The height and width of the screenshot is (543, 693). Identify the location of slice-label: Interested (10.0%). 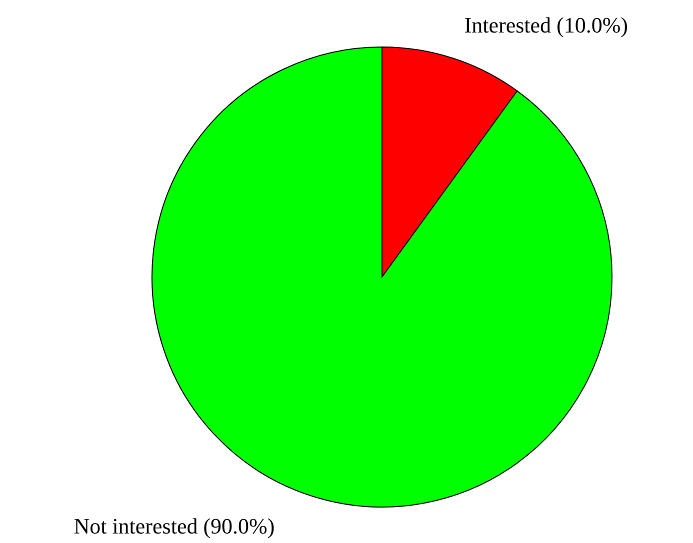
(546, 25).